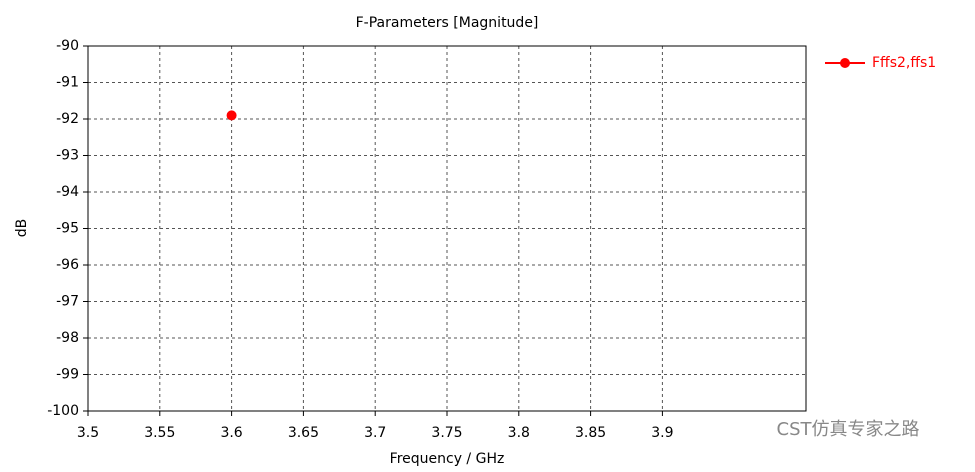 Image resolution: width=975 pixels, height=472 pixels. I want to click on y-tick-label: -90, so click(67, 46).